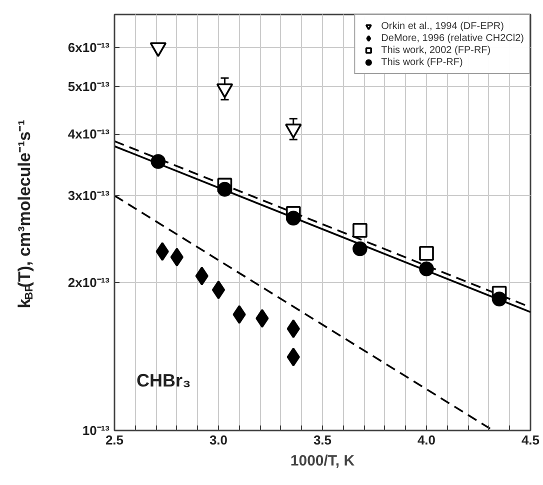  Describe the element at coordinates (89, 86) in the screenshot. I see `y-tick-label: 5x10⁻¹³` at that location.